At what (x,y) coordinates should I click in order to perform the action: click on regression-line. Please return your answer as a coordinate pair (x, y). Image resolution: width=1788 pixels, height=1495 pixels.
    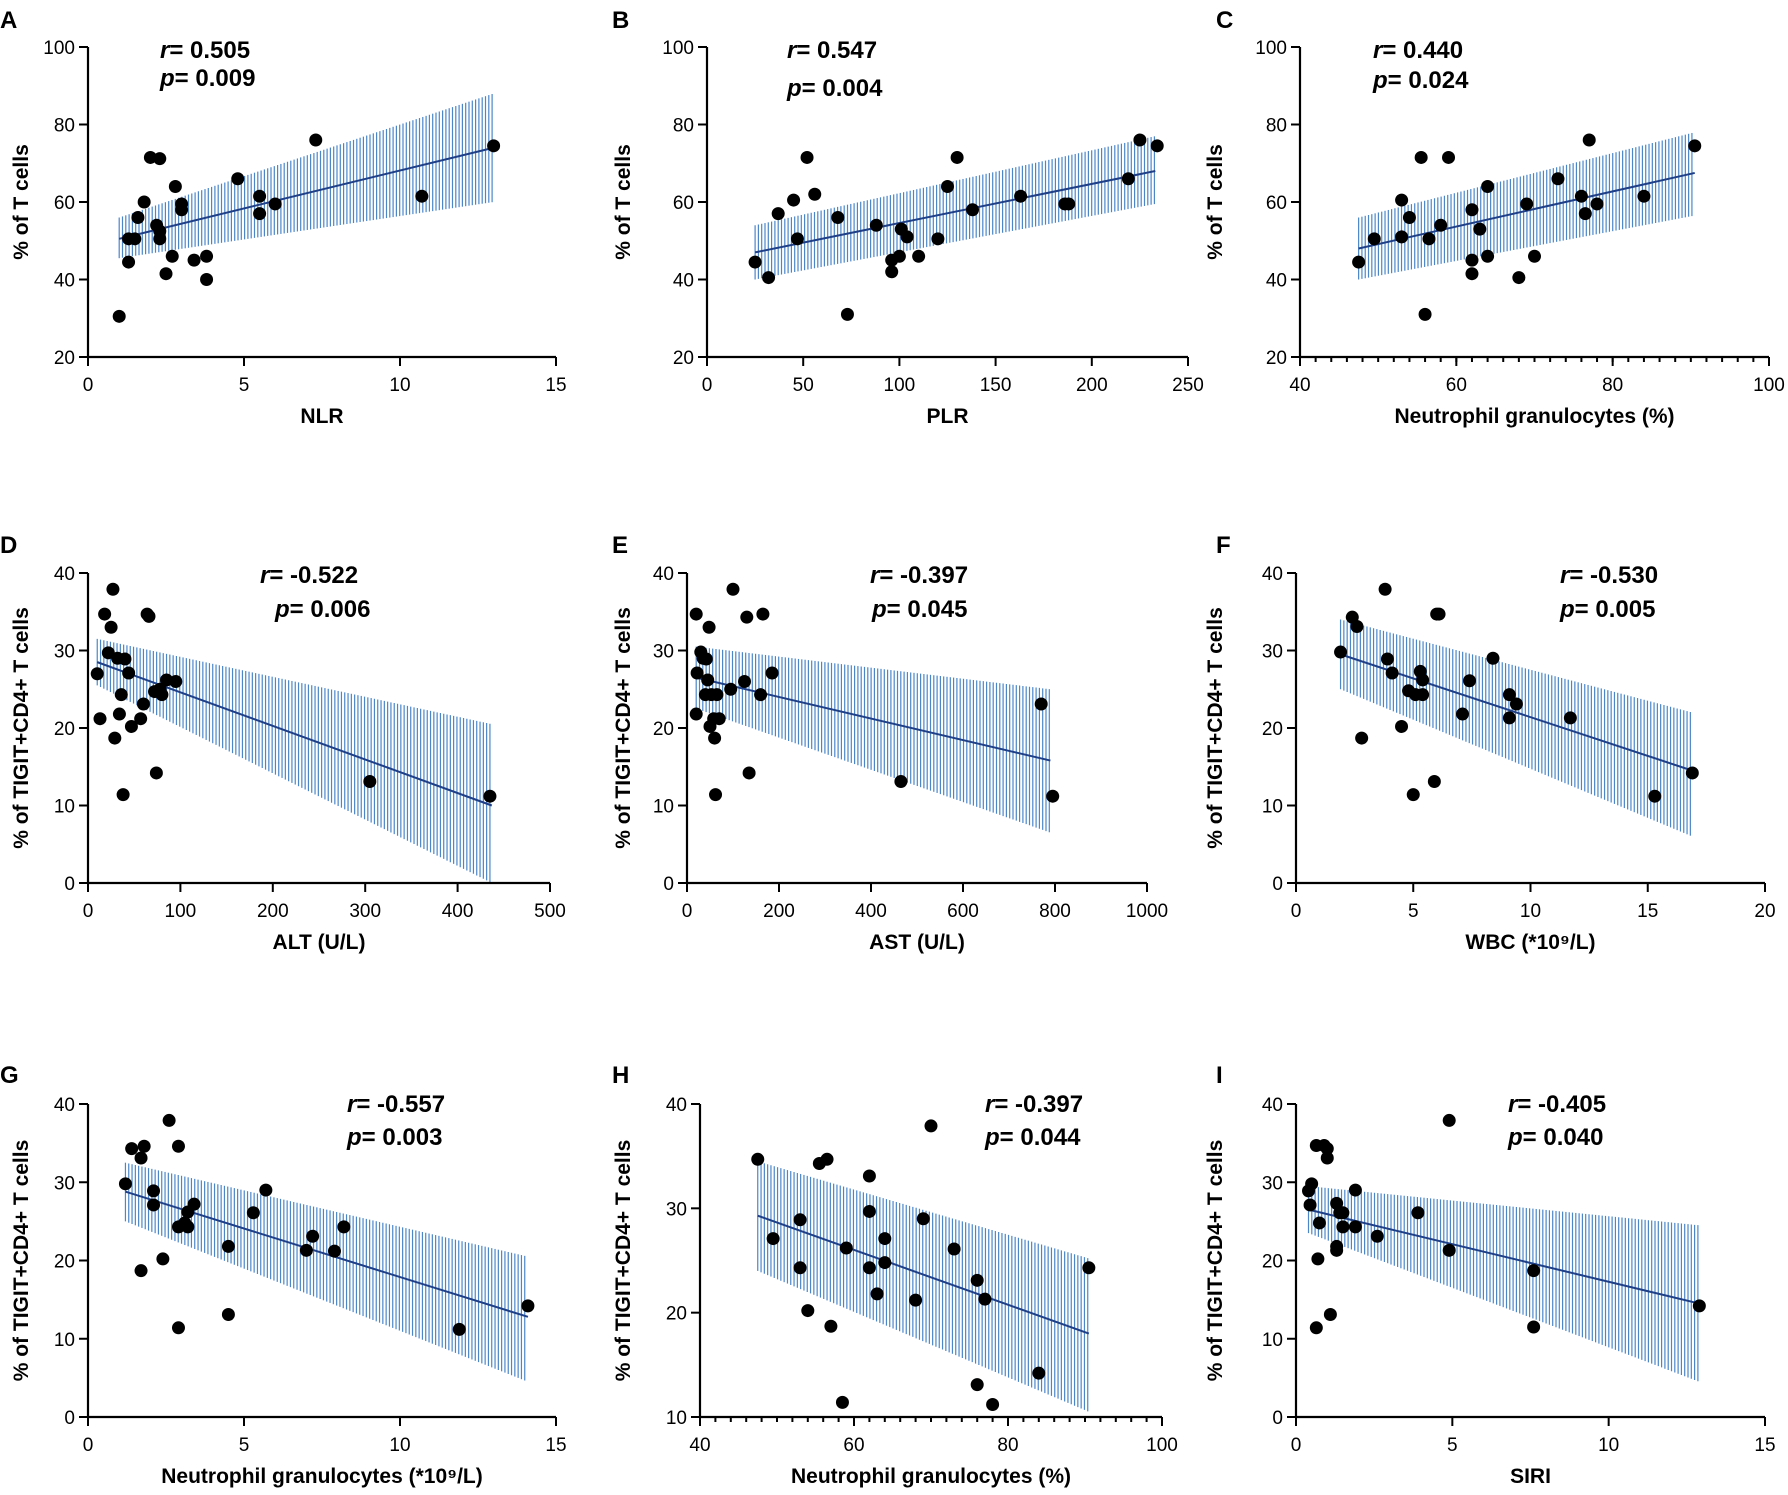
    Looking at the image, I should click on (955, 212).